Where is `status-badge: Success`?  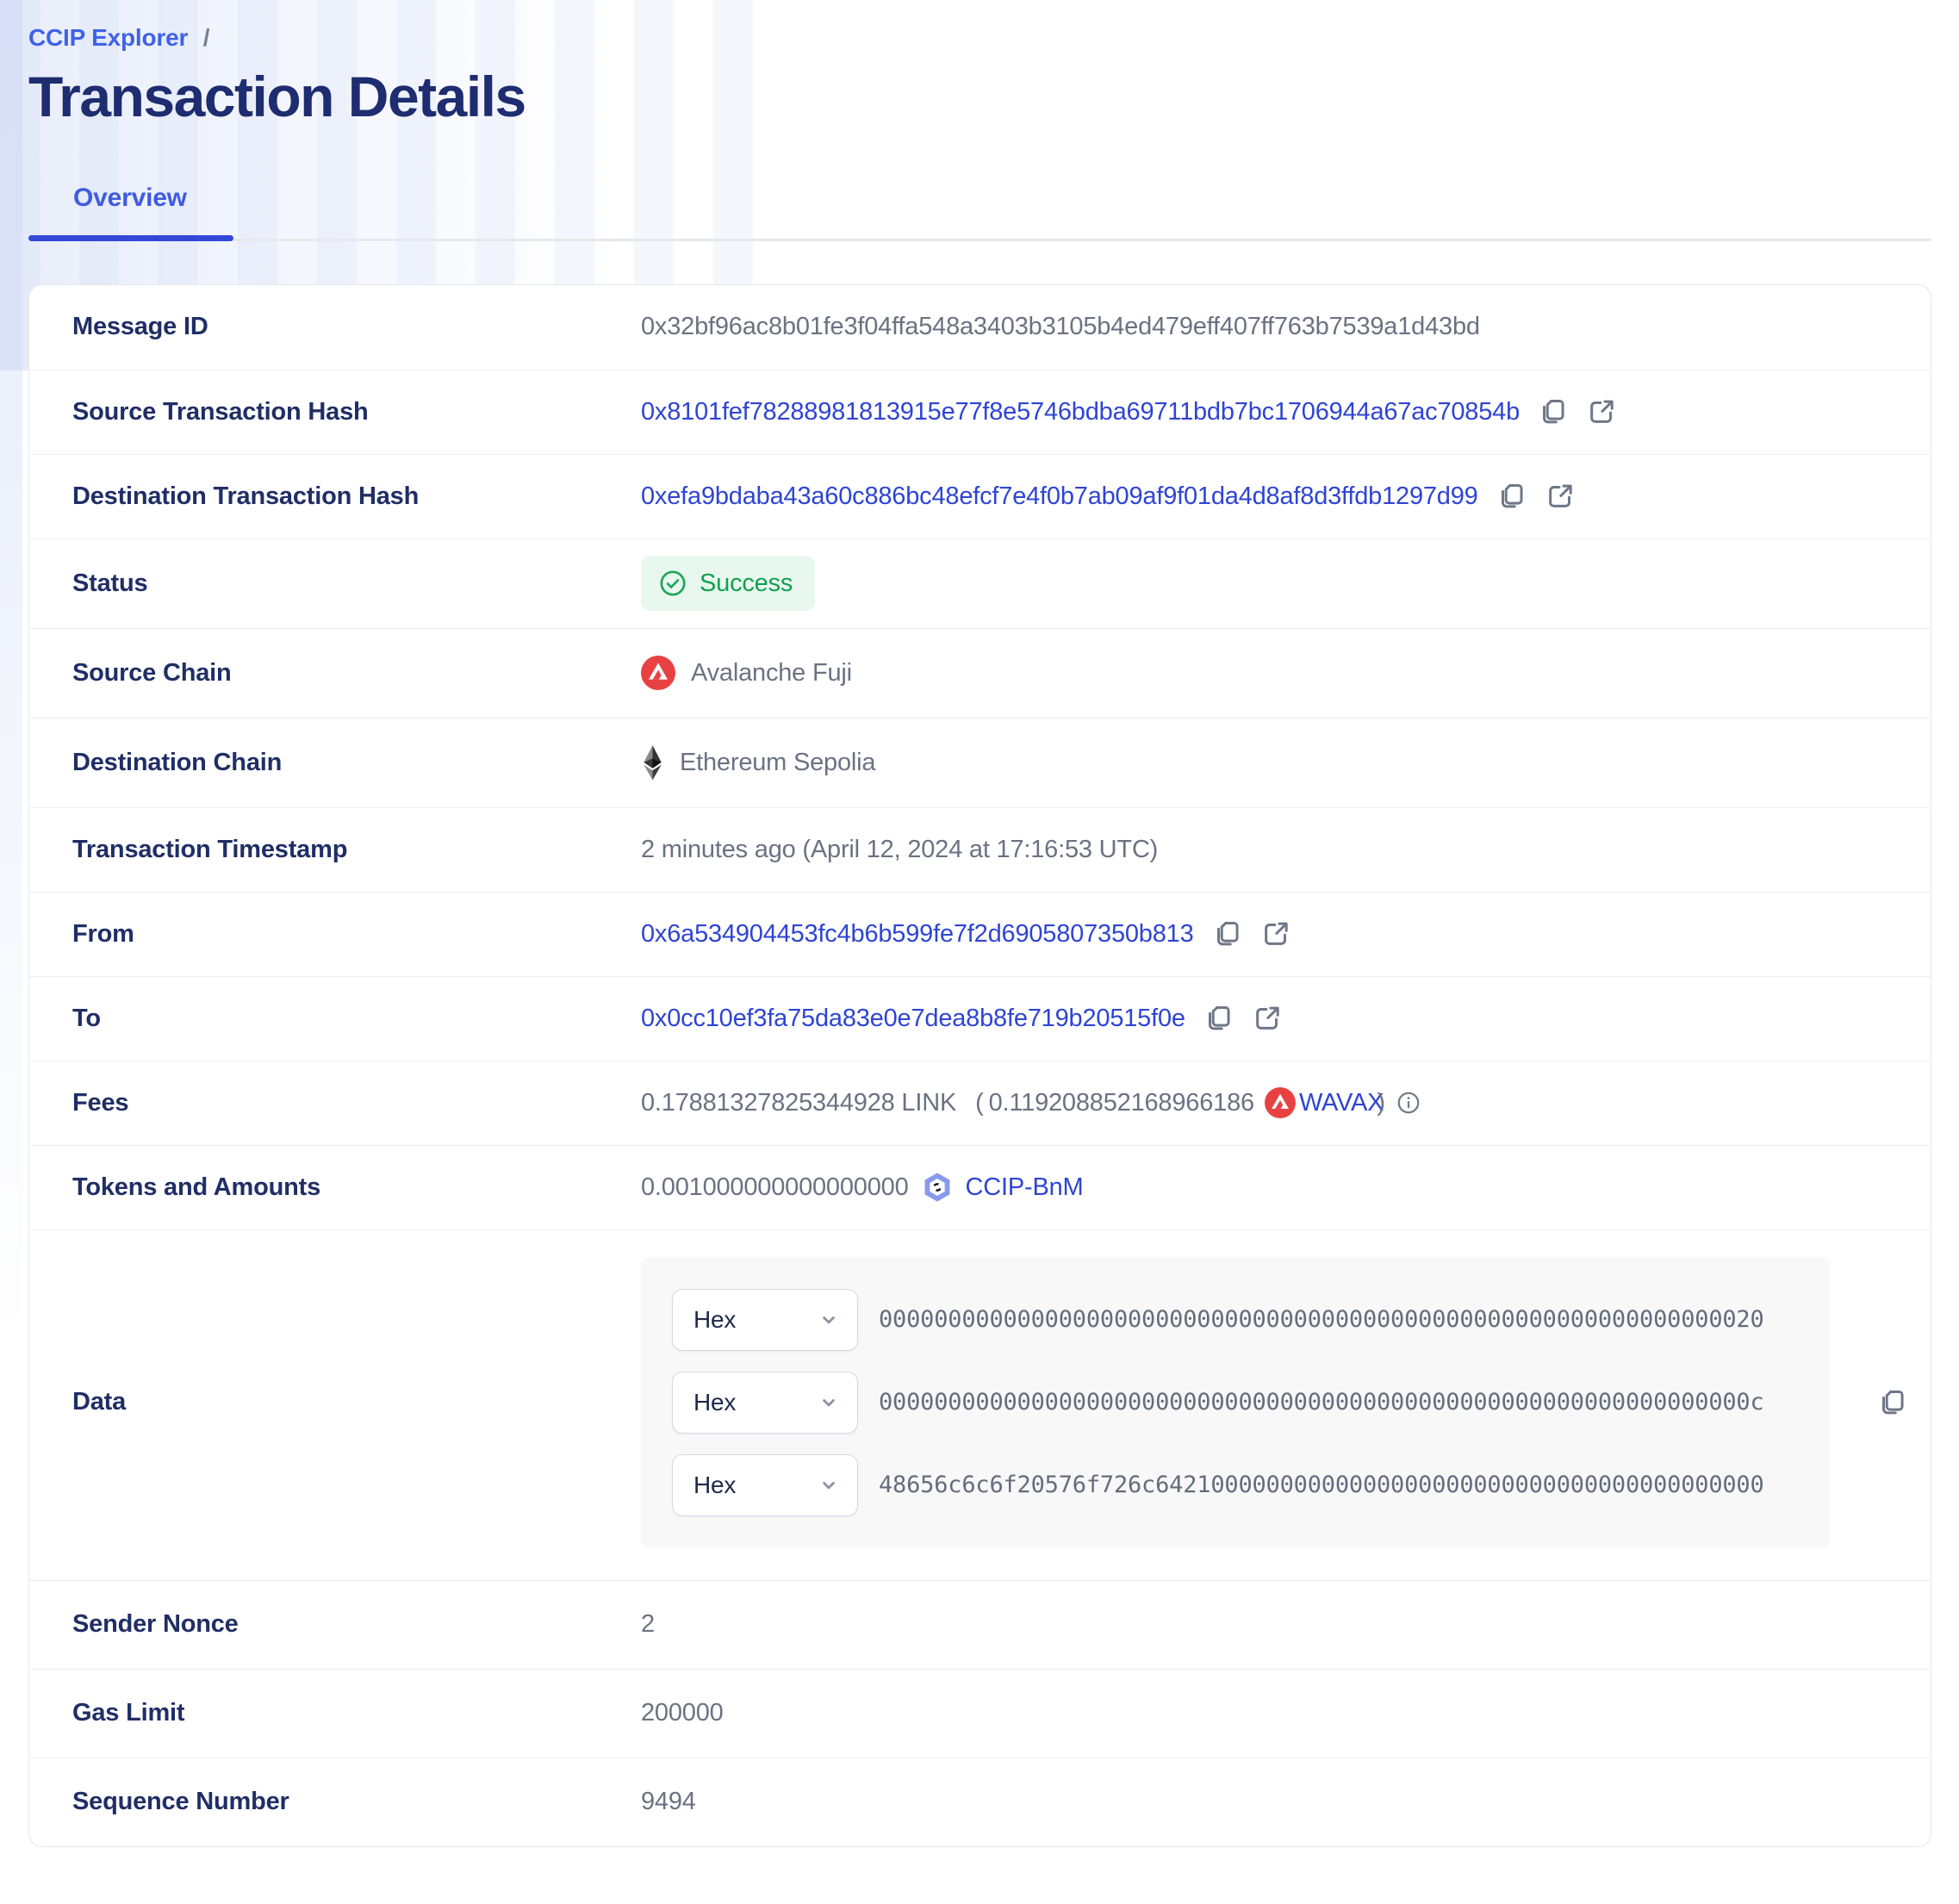
status-badge: Success is located at coordinates (728, 584).